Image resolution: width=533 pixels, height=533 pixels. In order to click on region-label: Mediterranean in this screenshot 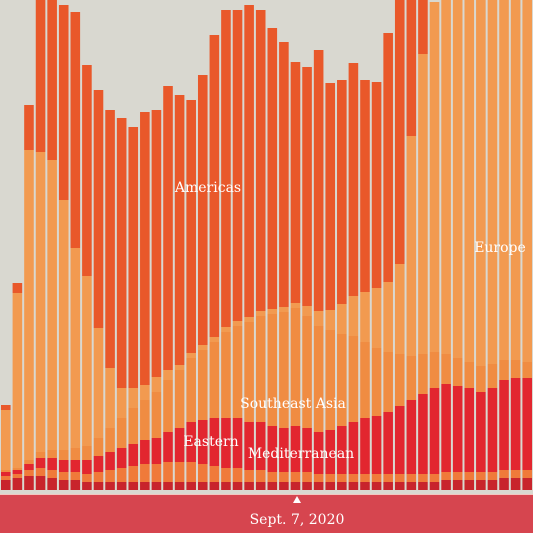, I will do `click(301, 454)`.